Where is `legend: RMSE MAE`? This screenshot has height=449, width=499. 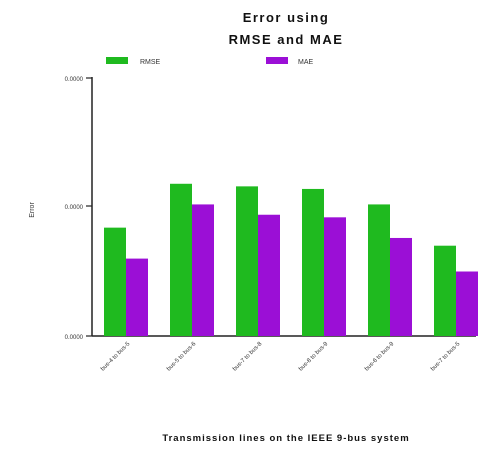
legend: RMSE MAE is located at coordinates (210, 61).